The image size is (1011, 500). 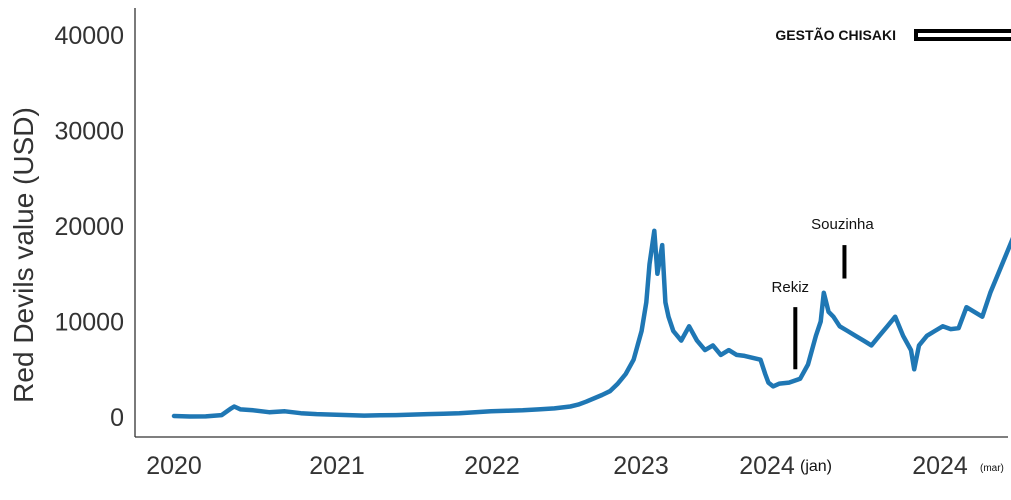 I want to click on y-tick-labels: 0 10000 20000 30000 40000, so click(x=89, y=227).